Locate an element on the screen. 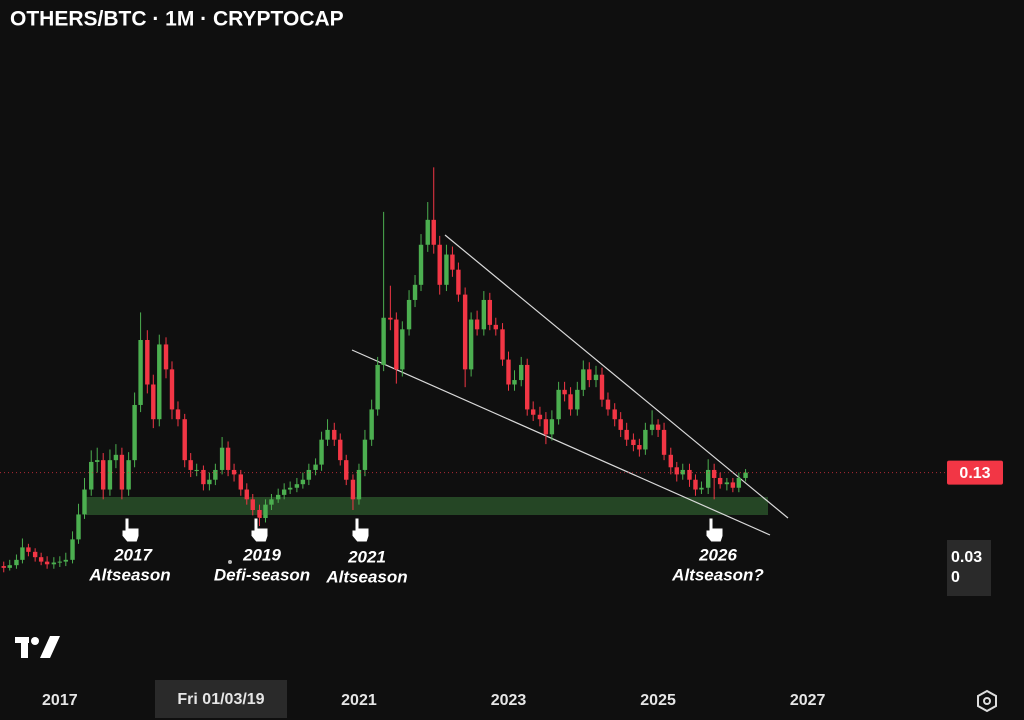  annotation: 2026 is located at coordinates (717, 554).